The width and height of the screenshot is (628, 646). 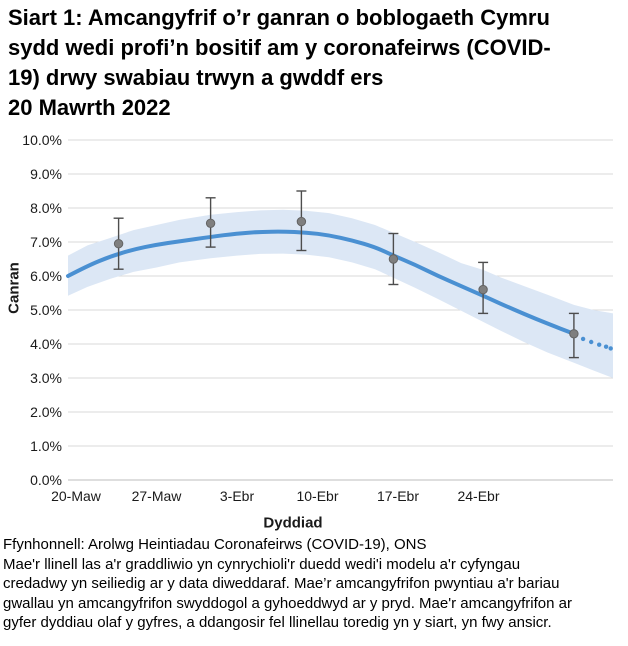 What do you see at coordinates (46, 344) in the screenshot?
I see `y-tick-label: 4.0%` at bounding box center [46, 344].